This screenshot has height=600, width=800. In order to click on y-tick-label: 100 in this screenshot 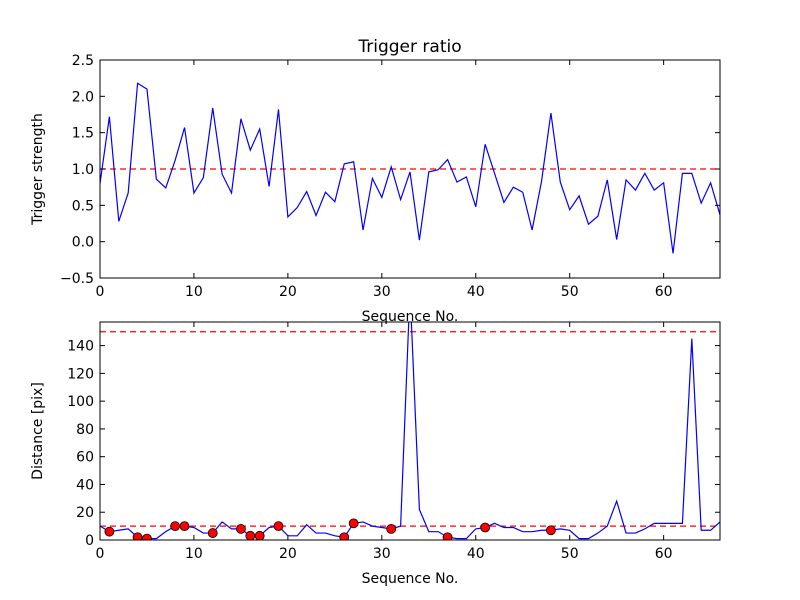, I will do `click(80, 402)`.